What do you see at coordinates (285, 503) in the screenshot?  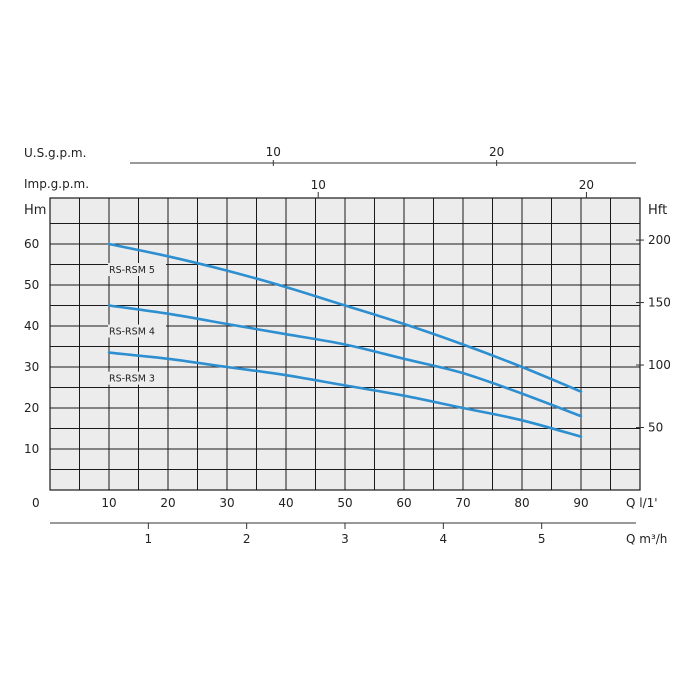 I see `q-lmin-tick-label: 40` at bounding box center [285, 503].